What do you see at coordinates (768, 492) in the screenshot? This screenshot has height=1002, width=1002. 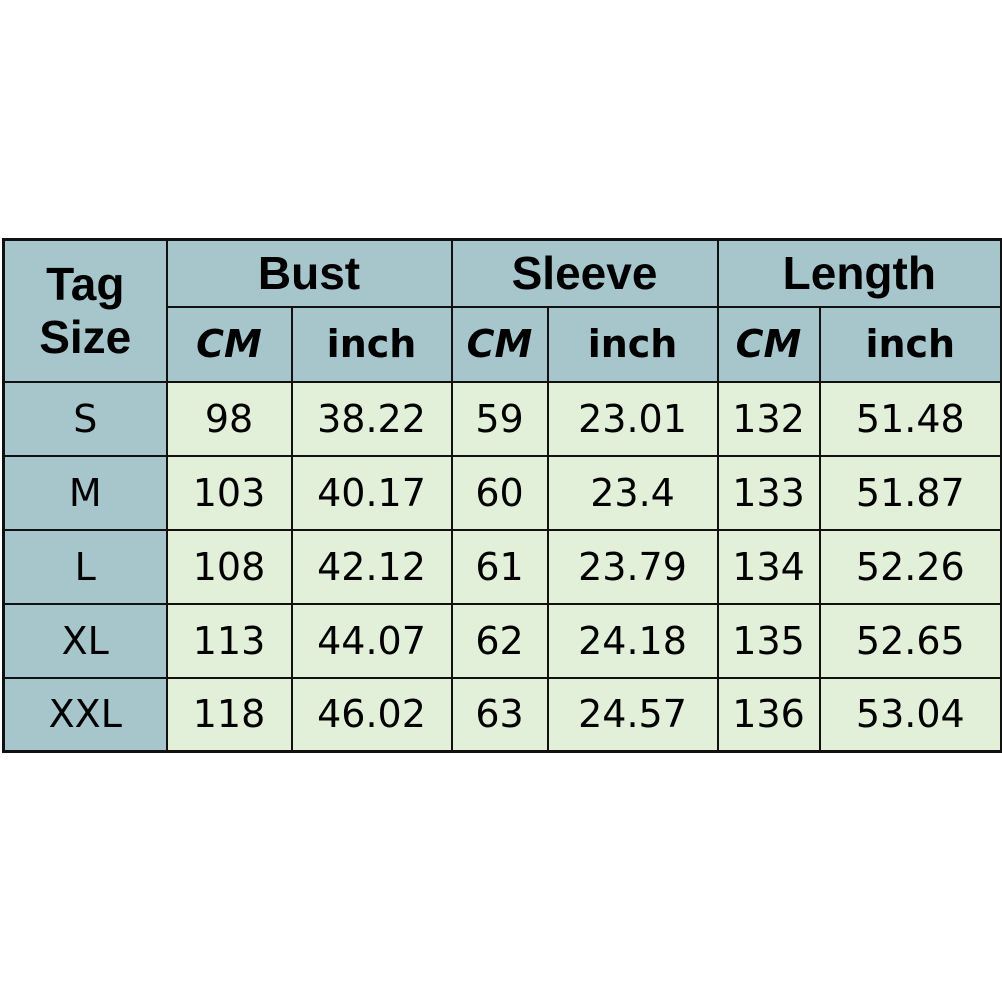 I see `value-cell: 133` at bounding box center [768, 492].